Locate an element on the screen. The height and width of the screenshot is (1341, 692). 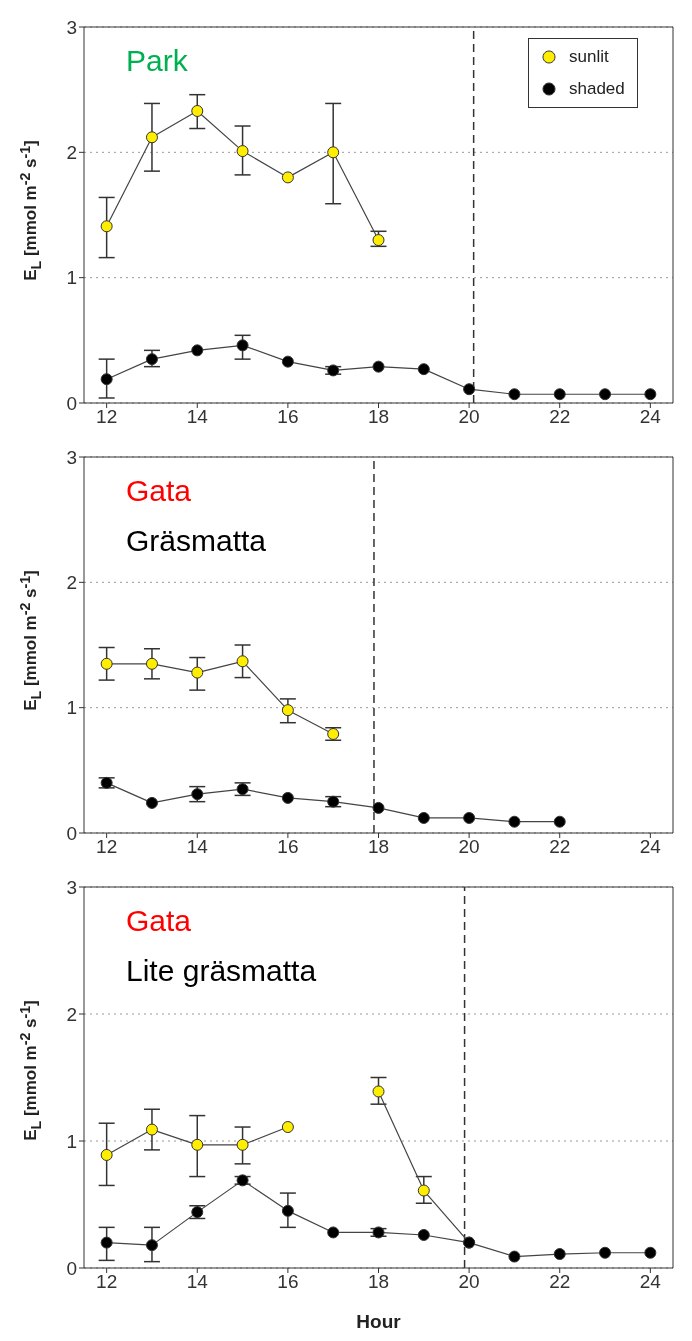
text: Park is located at coordinates (157, 61).